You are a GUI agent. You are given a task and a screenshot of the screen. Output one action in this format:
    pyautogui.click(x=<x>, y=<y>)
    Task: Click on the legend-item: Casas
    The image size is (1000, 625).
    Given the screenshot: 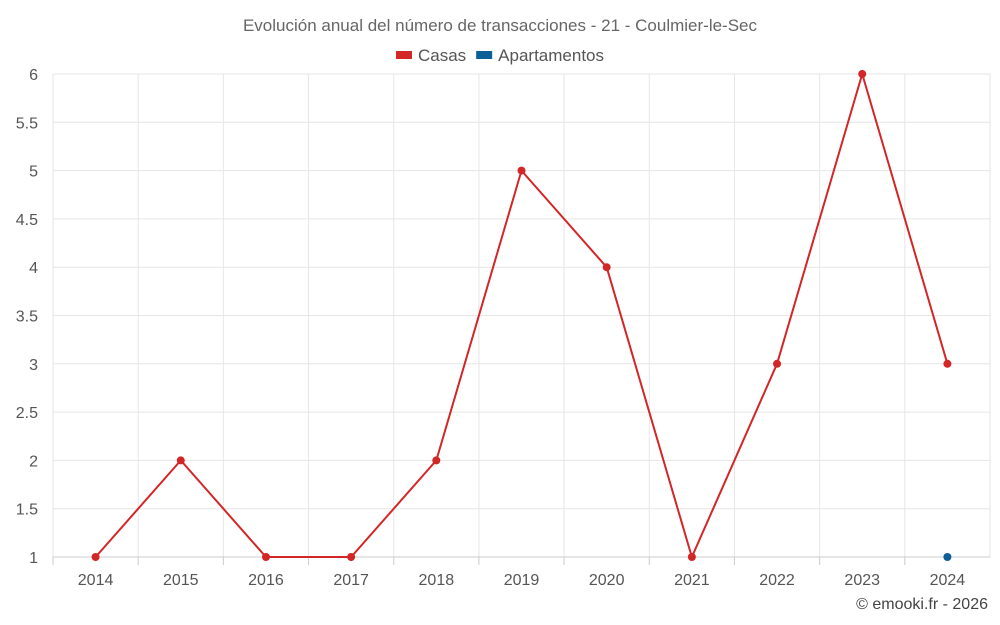 What is the action you would take?
    pyautogui.click(x=430, y=55)
    